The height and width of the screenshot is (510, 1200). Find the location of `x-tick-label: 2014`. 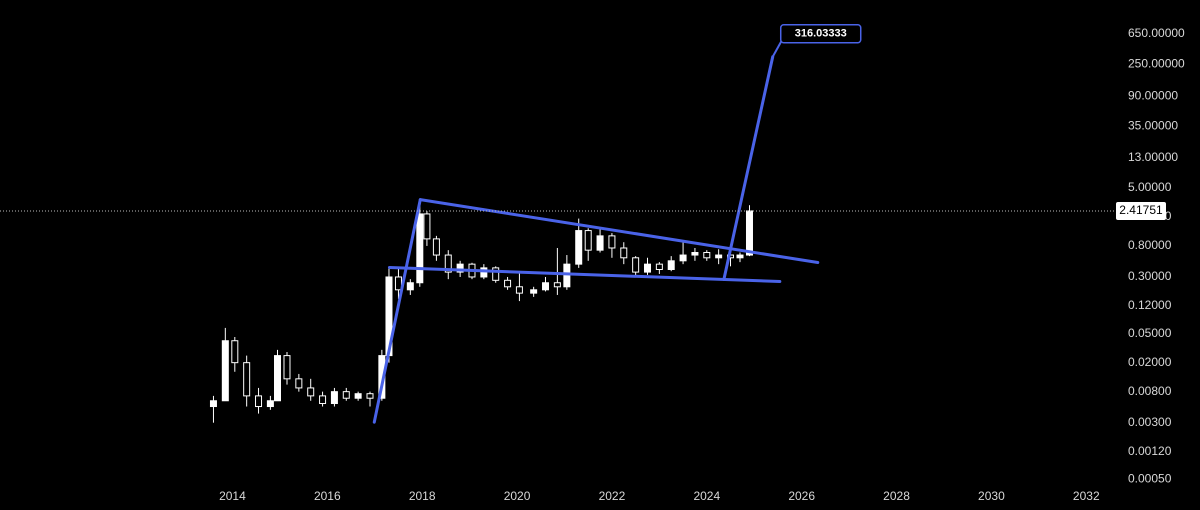

x-tick-label: 2014 is located at coordinates (232, 496).